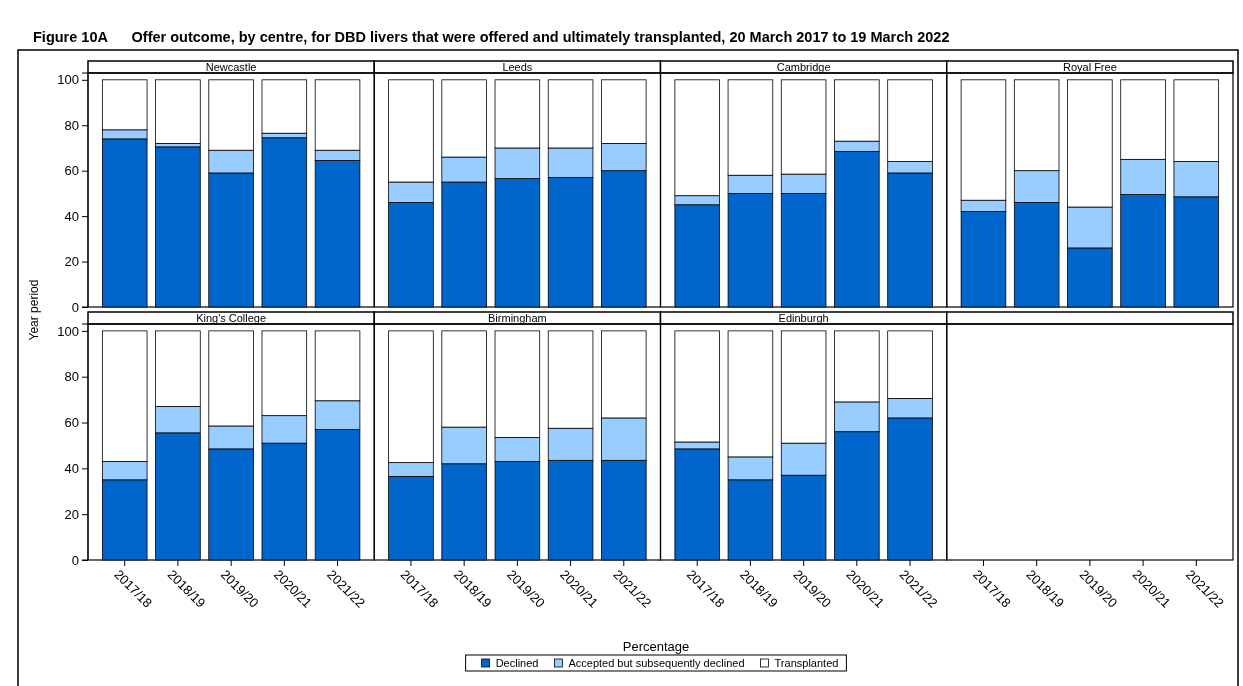  I want to click on chart-subtitle: Edinburgh, so click(803, 317).